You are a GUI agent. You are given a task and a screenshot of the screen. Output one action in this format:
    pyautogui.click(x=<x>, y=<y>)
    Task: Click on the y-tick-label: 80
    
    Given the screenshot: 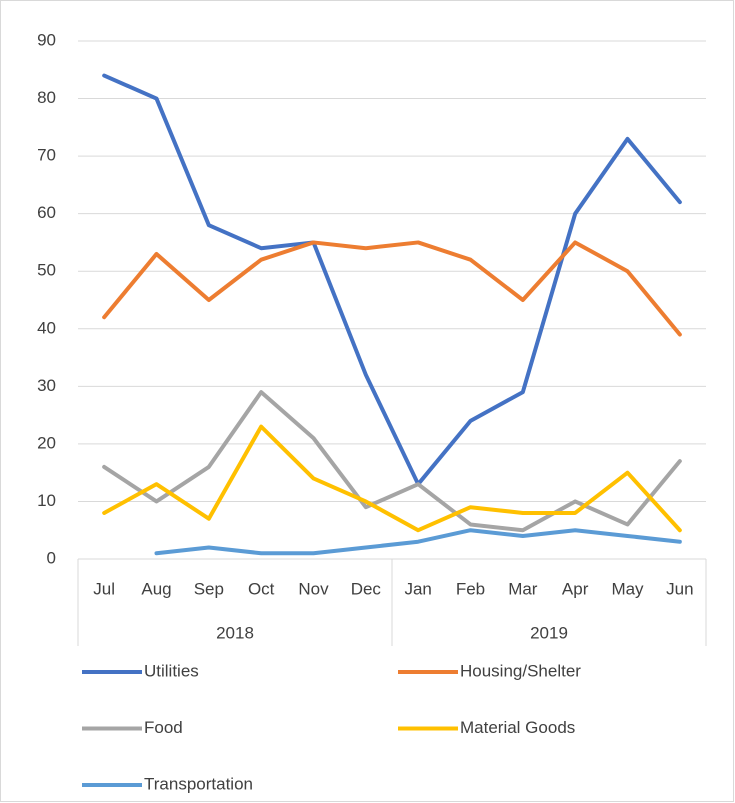 What is the action you would take?
    pyautogui.click(x=46, y=97)
    